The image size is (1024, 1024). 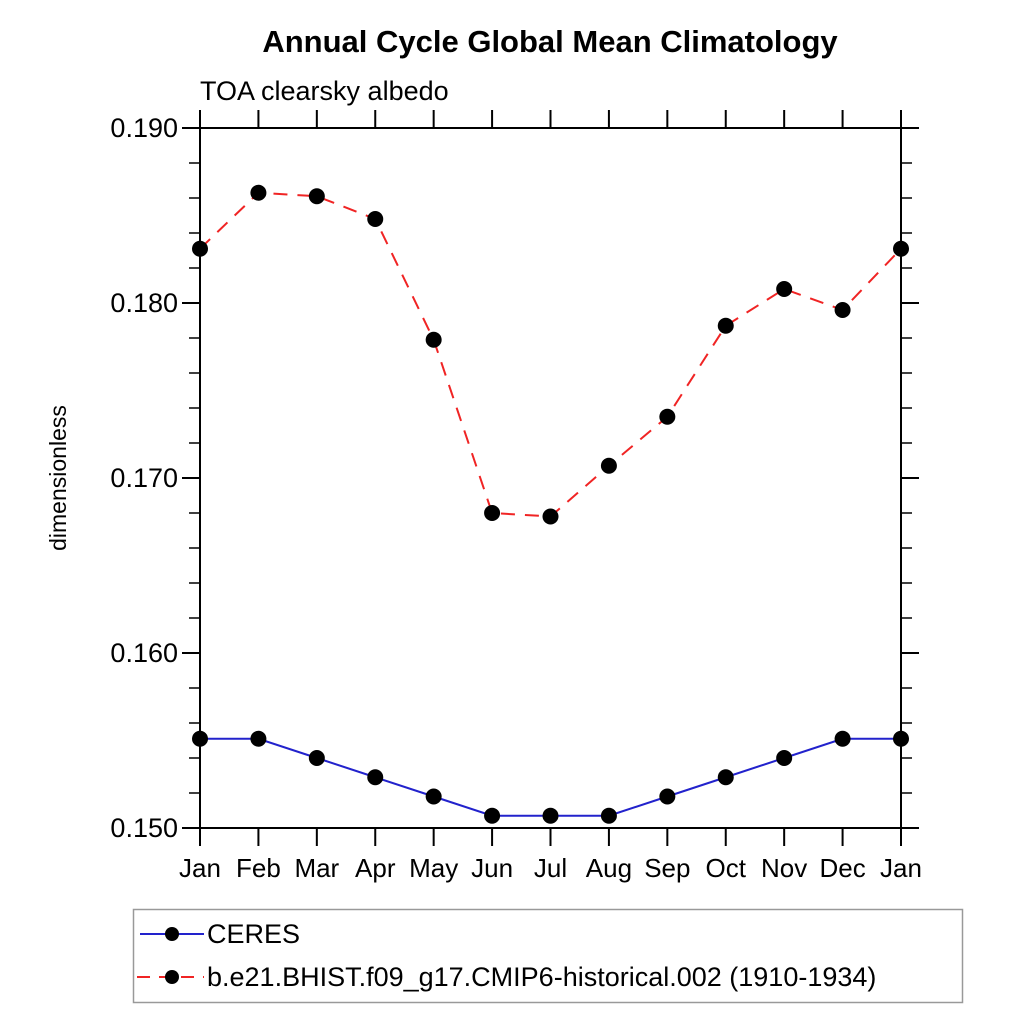 I want to click on chart-subtitle: TOA clearsky albedo, so click(x=324, y=91).